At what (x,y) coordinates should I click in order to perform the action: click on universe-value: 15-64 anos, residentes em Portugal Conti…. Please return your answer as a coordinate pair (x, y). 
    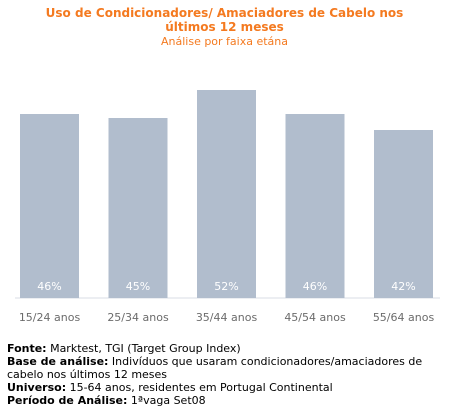
    Looking at the image, I should click on (199, 387).